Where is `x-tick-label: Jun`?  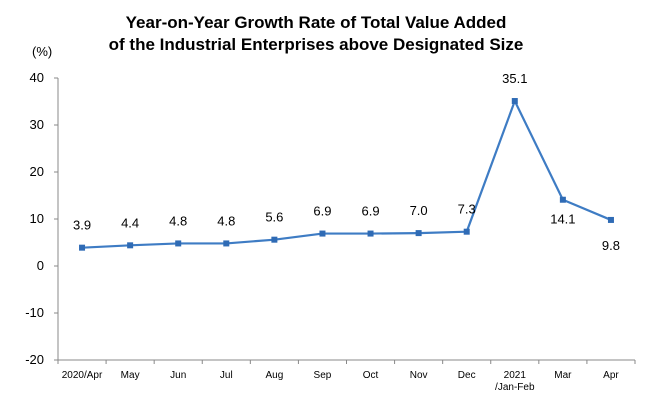 x-tick-label: Jun is located at coordinates (178, 375).